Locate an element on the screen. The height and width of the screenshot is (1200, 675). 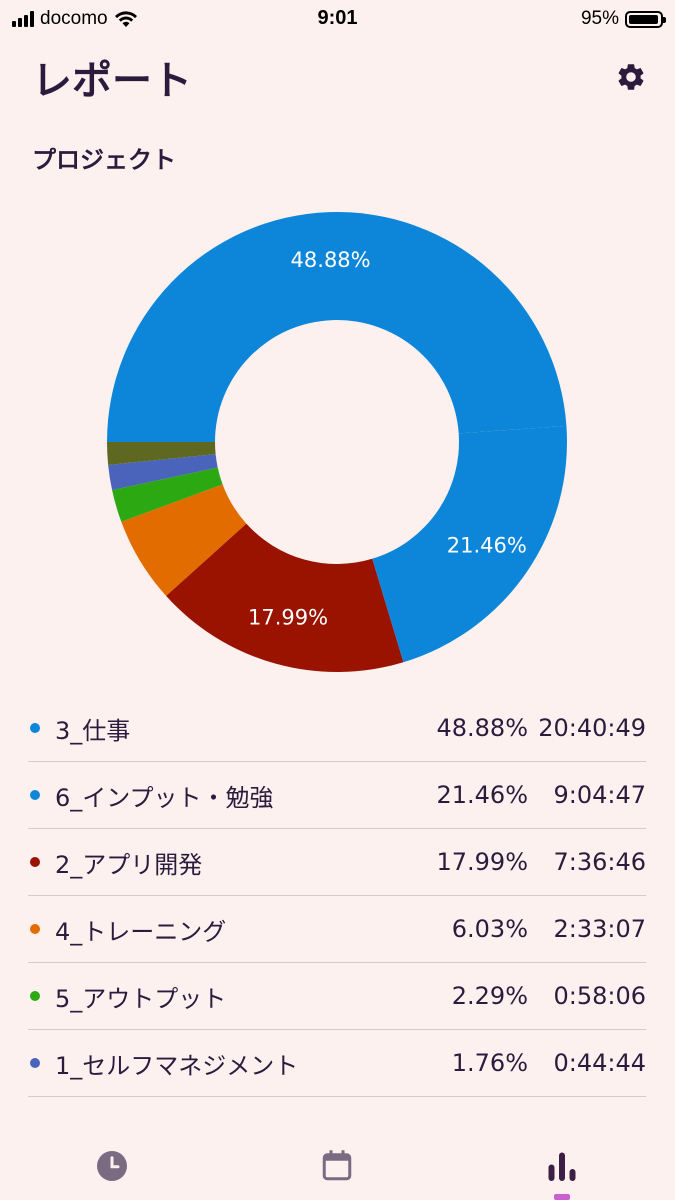
battery-icon is located at coordinates (645, 19).